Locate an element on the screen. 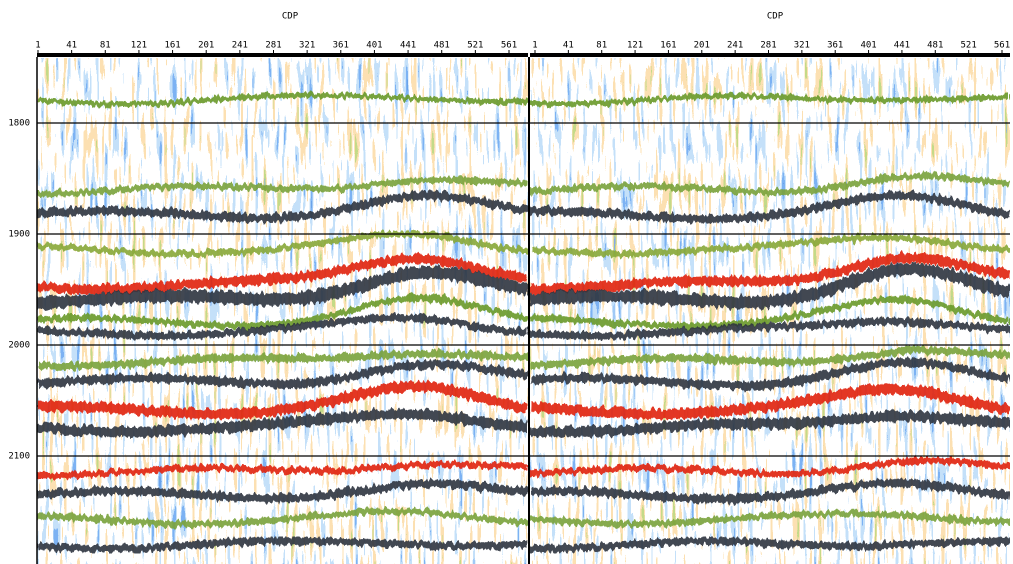  y-tick-label: 1900 is located at coordinates (19, 235).